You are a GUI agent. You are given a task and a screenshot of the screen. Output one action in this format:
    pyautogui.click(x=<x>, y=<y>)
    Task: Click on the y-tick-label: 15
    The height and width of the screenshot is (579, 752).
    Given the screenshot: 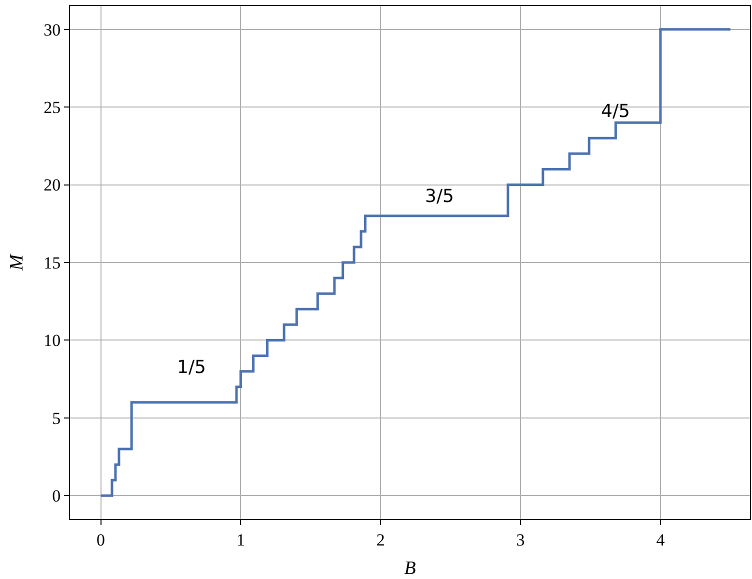 What is the action you would take?
    pyautogui.click(x=52, y=262)
    